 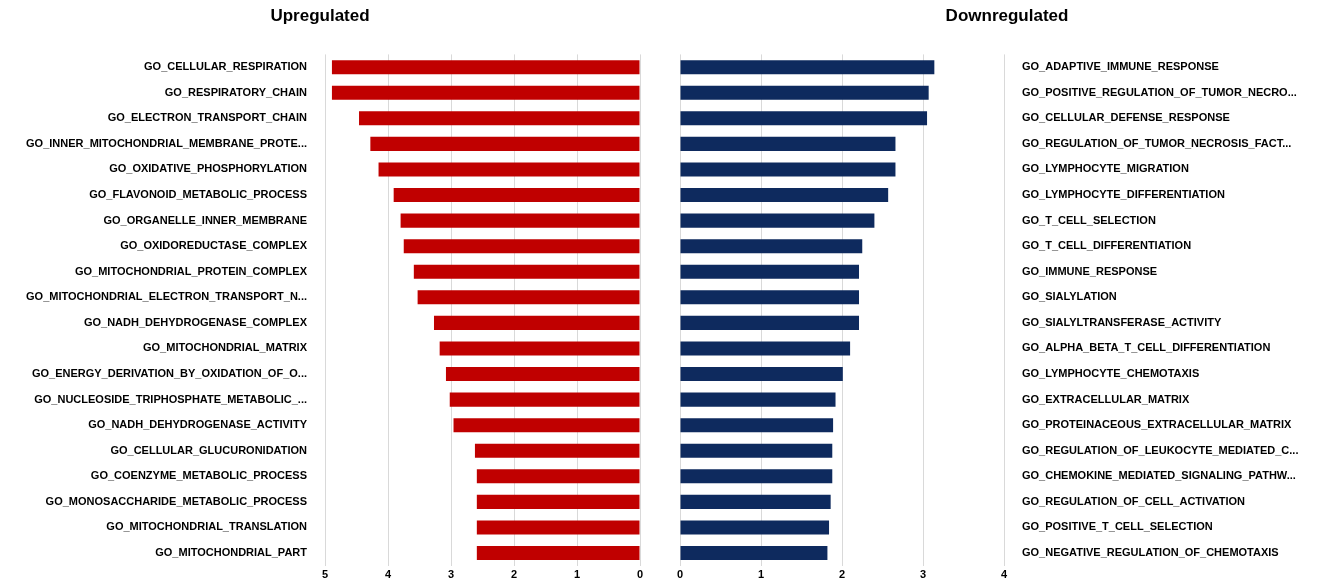 What do you see at coordinates (1069, 296) in the screenshot?
I see `y-tick-label: GO_SIALYLATION` at bounding box center [1069, 296].